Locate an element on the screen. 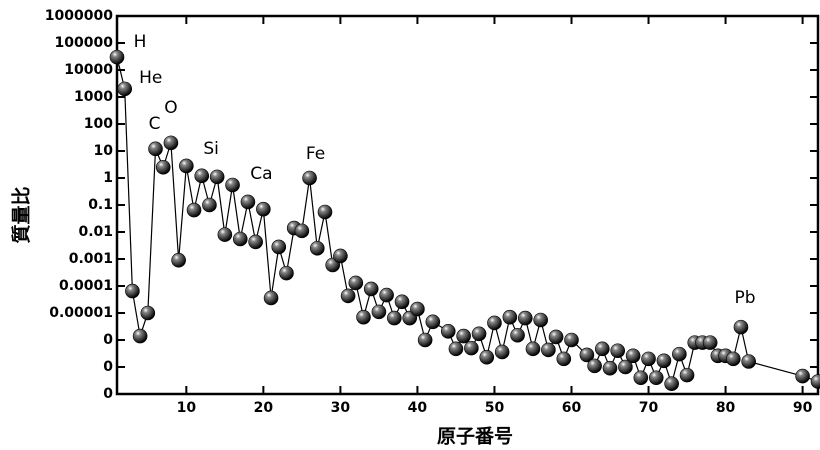 The image size is (820, 450). y-tick-label: 1000 is located at coordinates (93, 97).